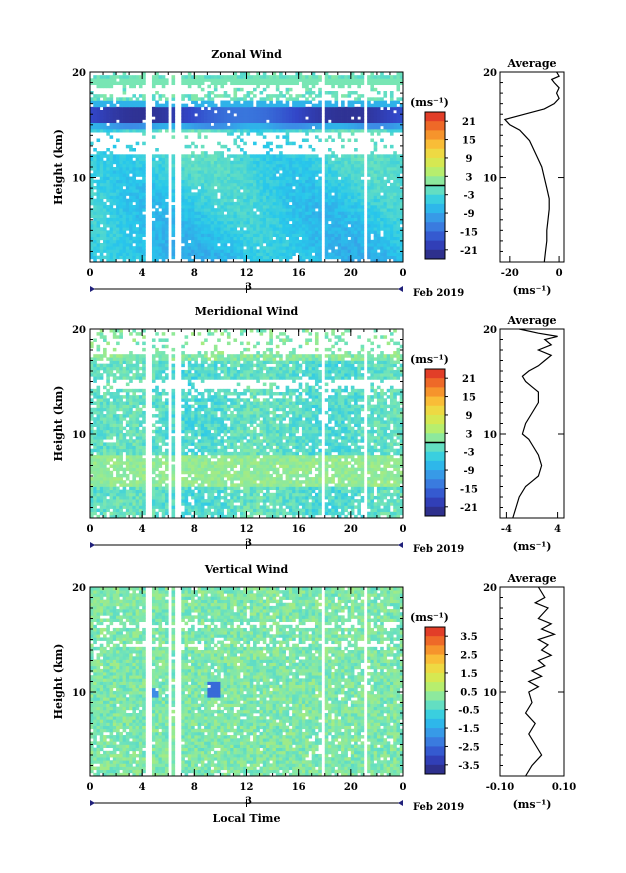  What do you see at coordinates (79, 435) in the screenshot?
I see `y-tick-label: 10` at bounding box center [79, 435].